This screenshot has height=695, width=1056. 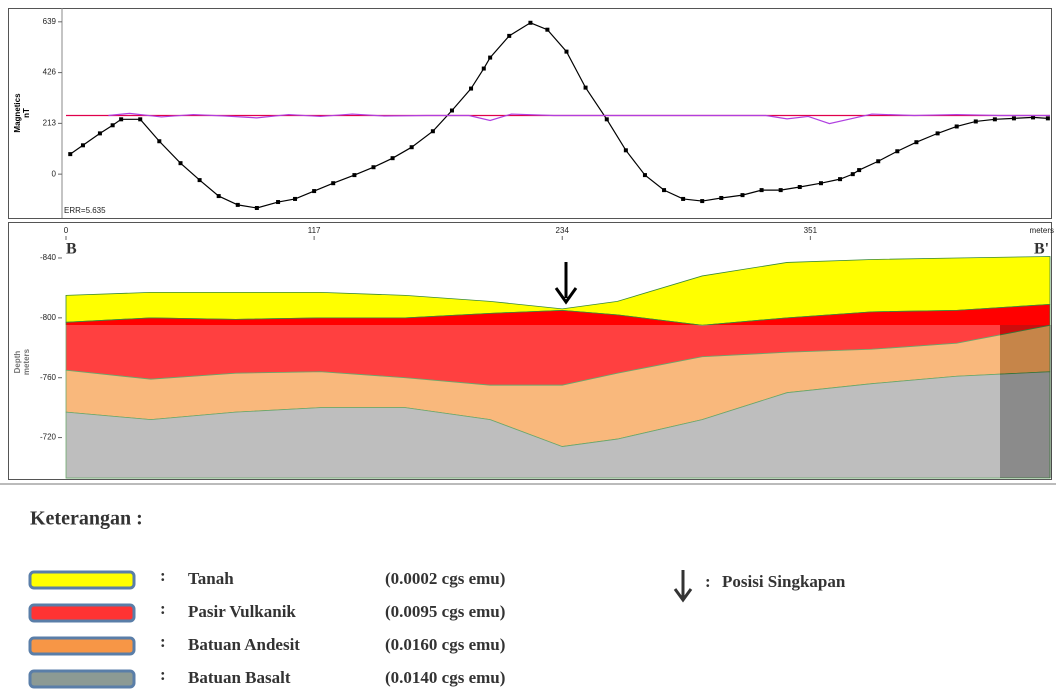 I want to click on legend-arrow-label: Posisi Singkapan, so click(x=784, y=581).